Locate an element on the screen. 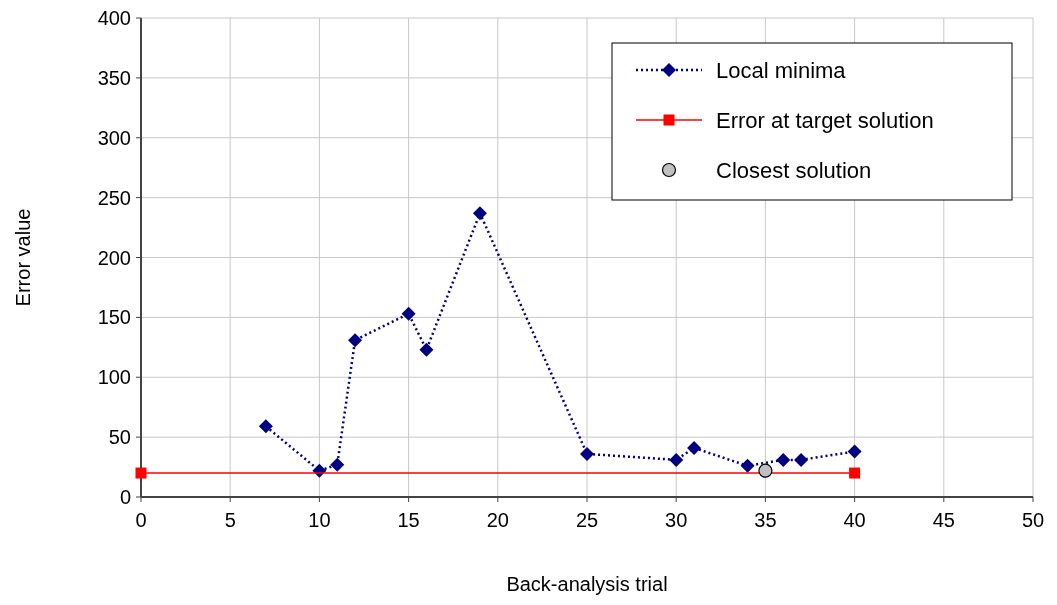 This screenshot has height=605, width=1057. y-tick-label: 250 is located at coordinates (114, 197).